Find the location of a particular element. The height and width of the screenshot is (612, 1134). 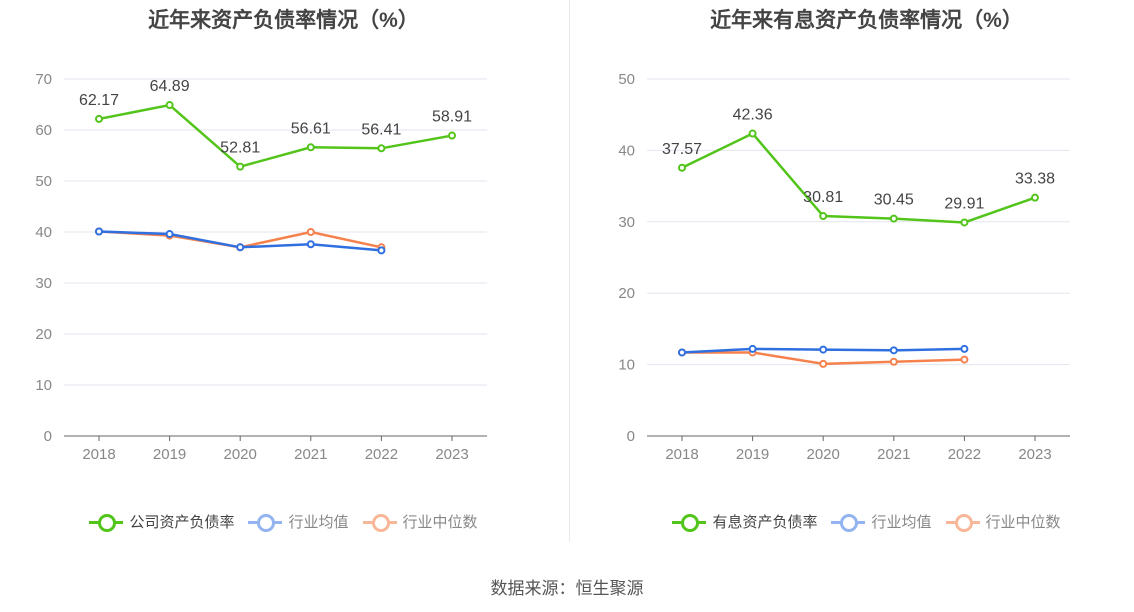

legend: 有息资产负债率 行业均值 行业中位数 is located at coordinates (858, 521).